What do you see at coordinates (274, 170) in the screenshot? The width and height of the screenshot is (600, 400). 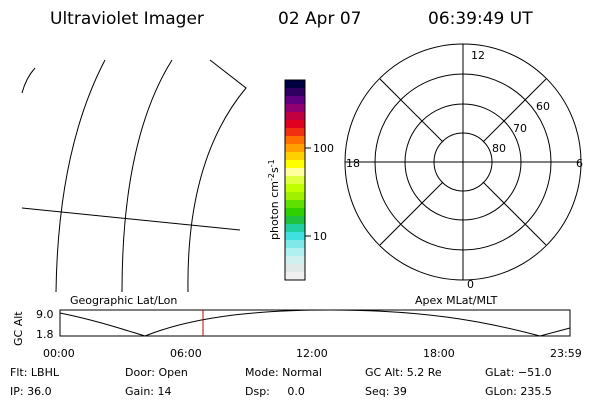 I see `unit-text: s` at bounding box center [274, 170].